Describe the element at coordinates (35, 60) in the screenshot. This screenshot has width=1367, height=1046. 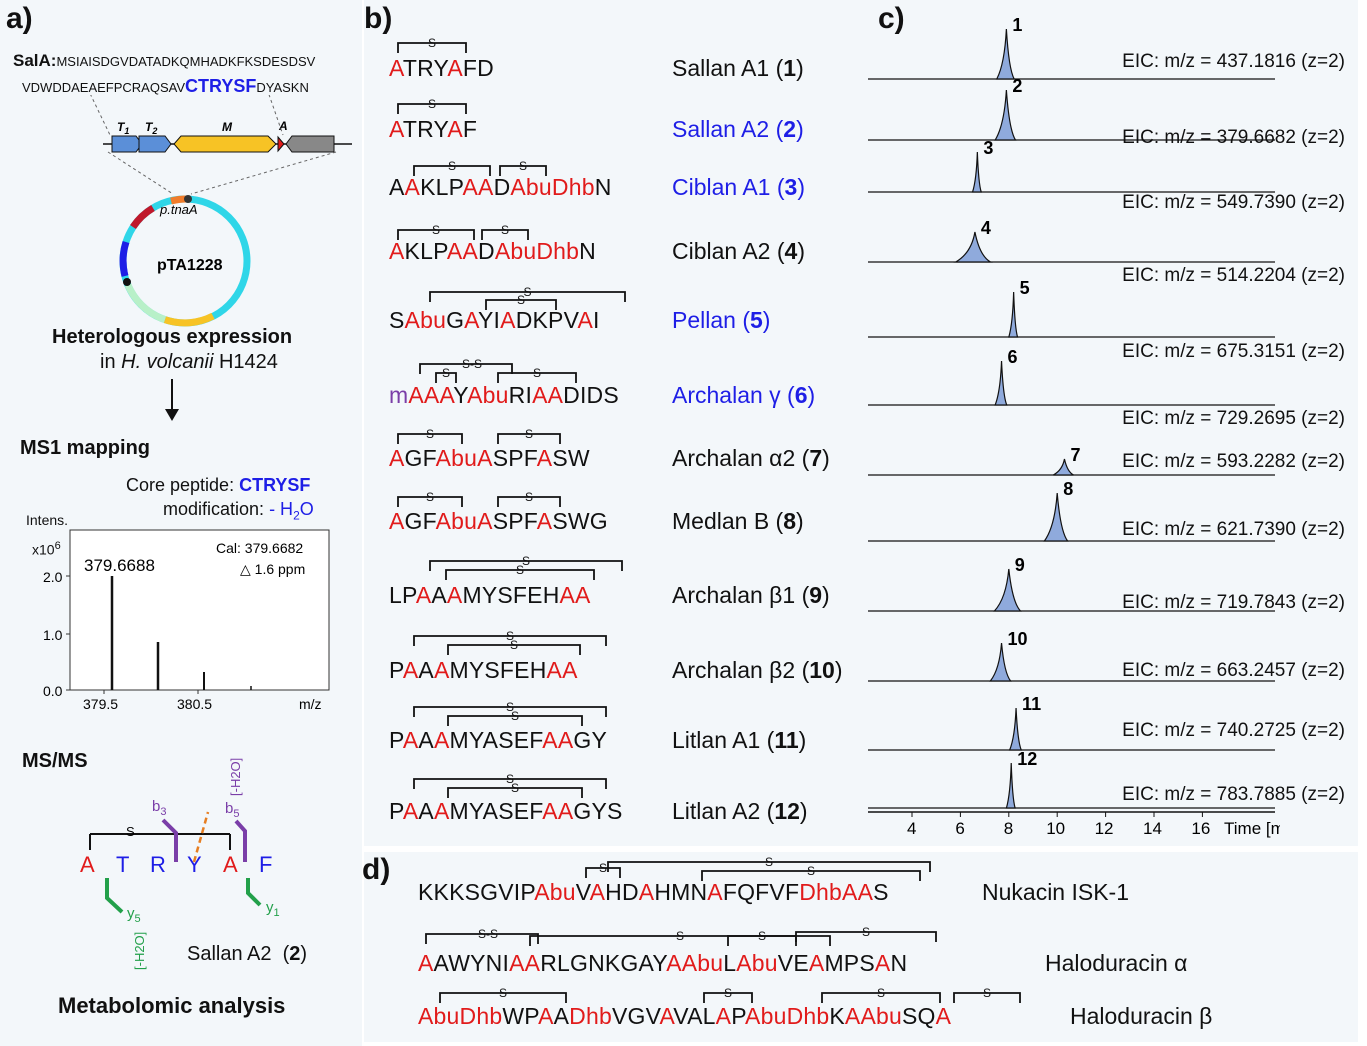
I see `sala-prefix: SalA:` at that location.